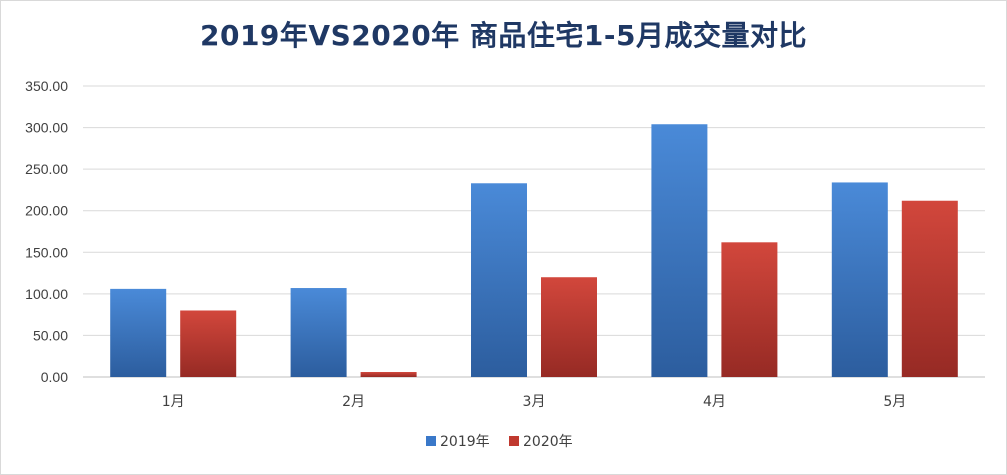 Image resolution: width=1007 pixels, height=475 pixels. I want to click on x-category-label: 4月, so click(714, 402).